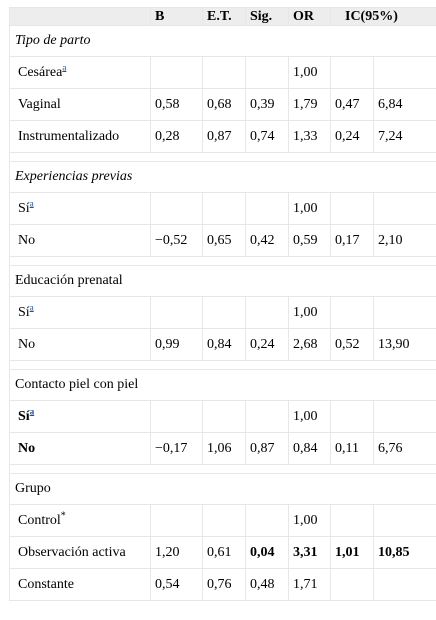 This screenshot has height=620, width=436. I want to click on value-cell: 0,99, so click(177, 345).